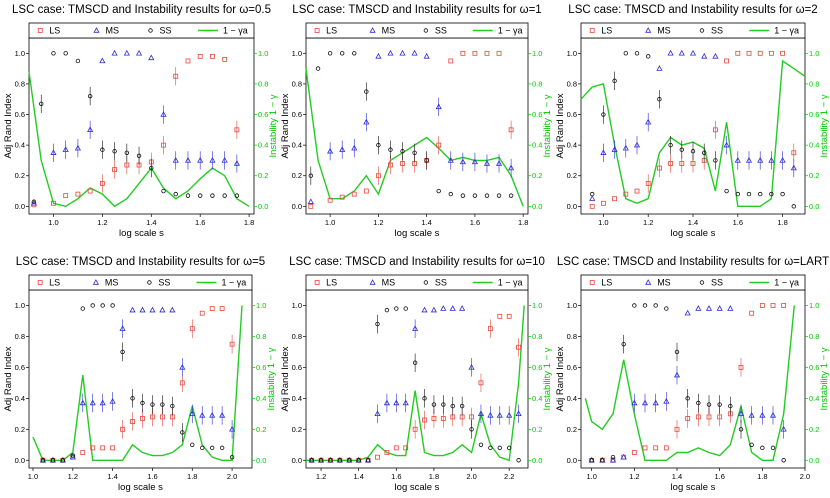 The height and width of the screenshot is (498, 830). Describe the element at coordinates (271, 378) in the screenshot. I see `y2-axis-label: Instability 1 − γ` at that location.